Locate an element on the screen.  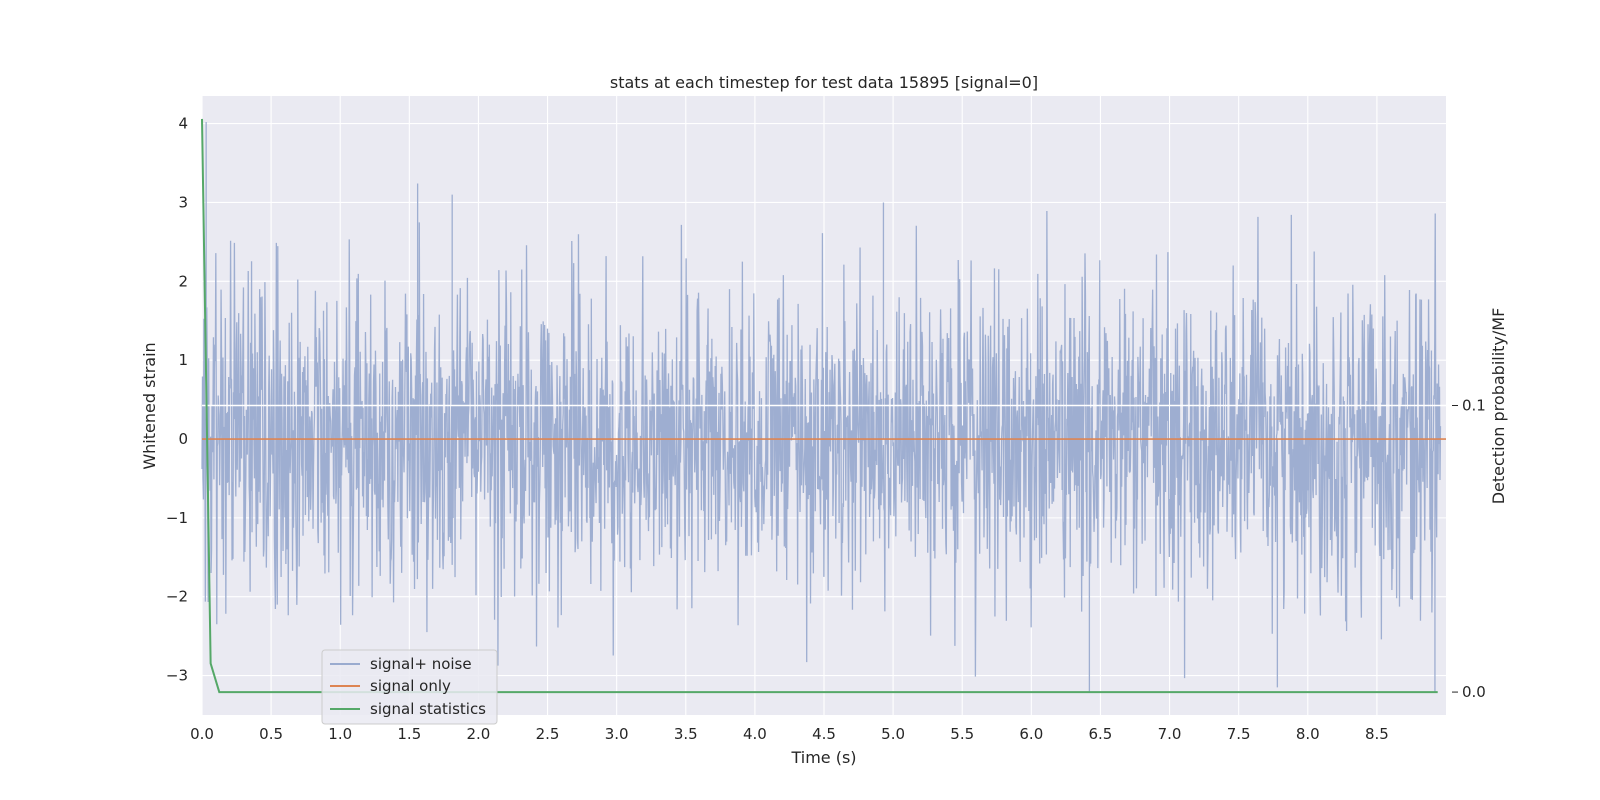
y2-axis-label: Detection probability/MF is located at coordinates (1498, 406).